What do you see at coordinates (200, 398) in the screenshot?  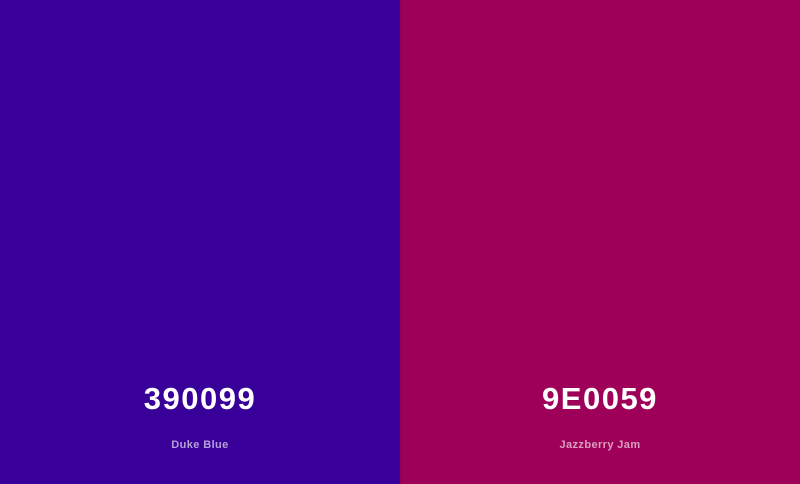 I see `hex-code: 390099` at bounding box center [200, 398].